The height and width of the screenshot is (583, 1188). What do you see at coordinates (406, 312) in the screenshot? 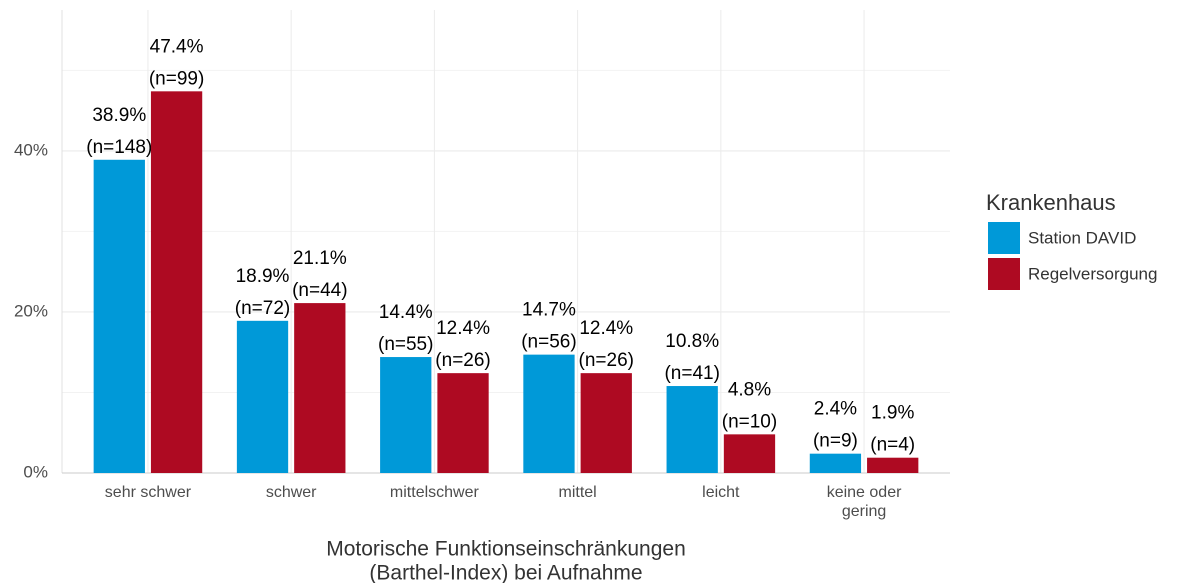
I see `value-label: 14.4%` at bounding box center [406, 312].